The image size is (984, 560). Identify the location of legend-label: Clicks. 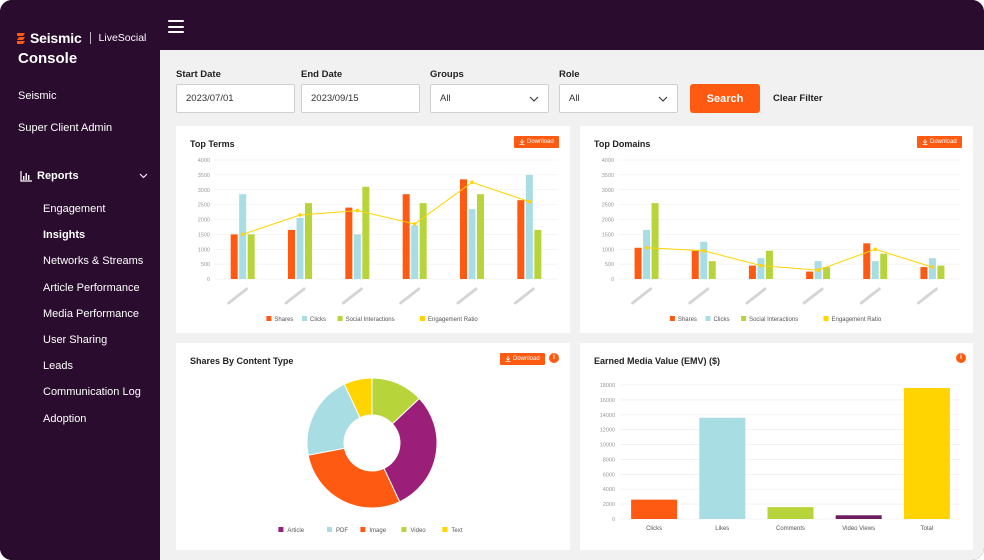
(722, 320).